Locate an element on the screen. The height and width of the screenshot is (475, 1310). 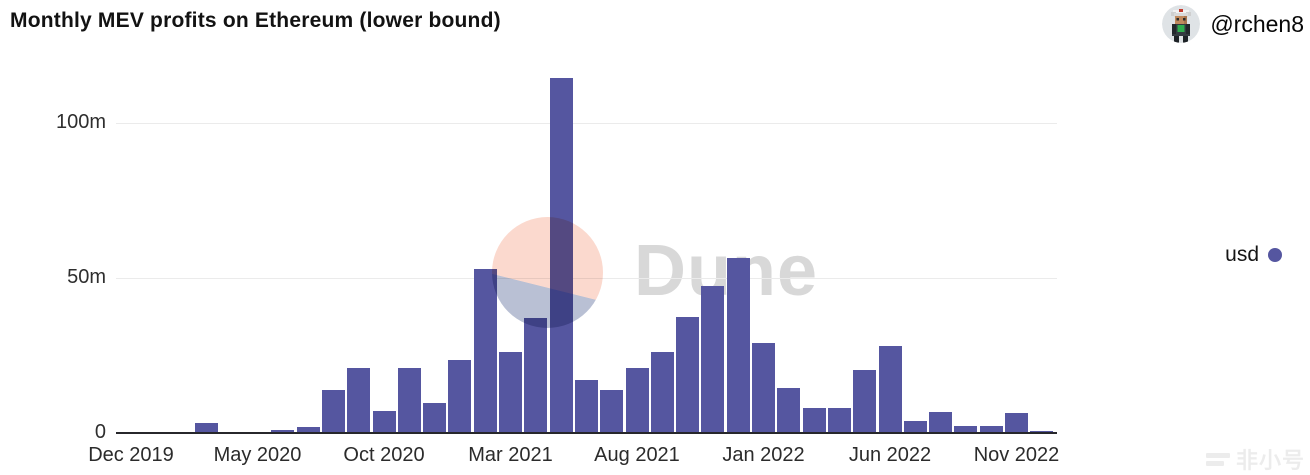
bar-dec-2022 is located at coordinates (1042, 431).